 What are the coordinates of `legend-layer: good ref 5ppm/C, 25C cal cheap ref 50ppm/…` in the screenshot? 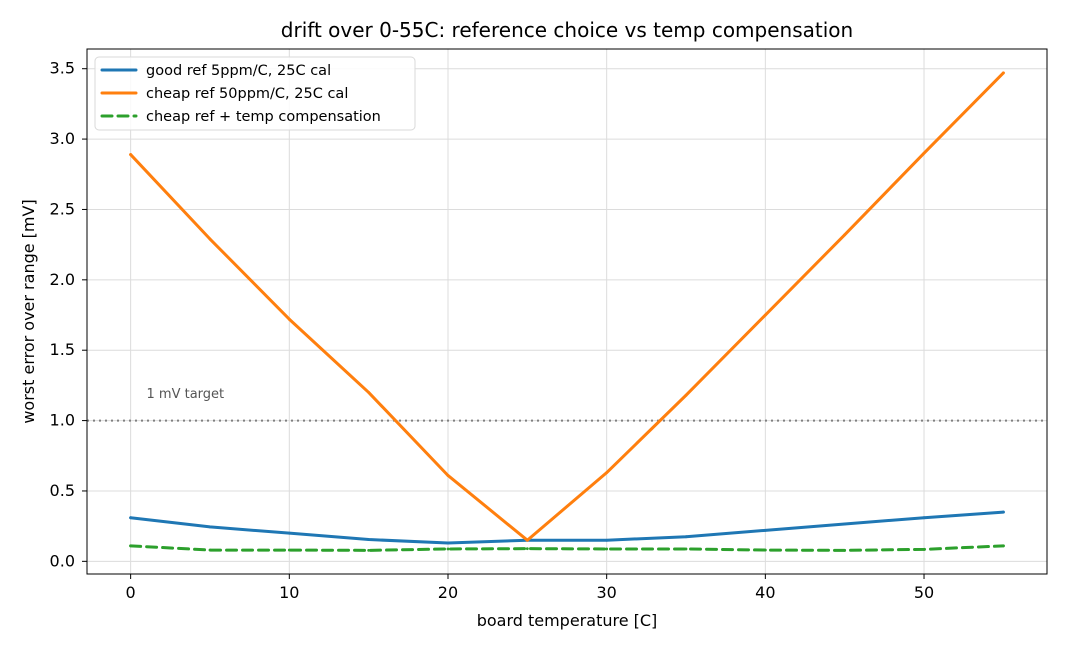 It's located at (255, 93).